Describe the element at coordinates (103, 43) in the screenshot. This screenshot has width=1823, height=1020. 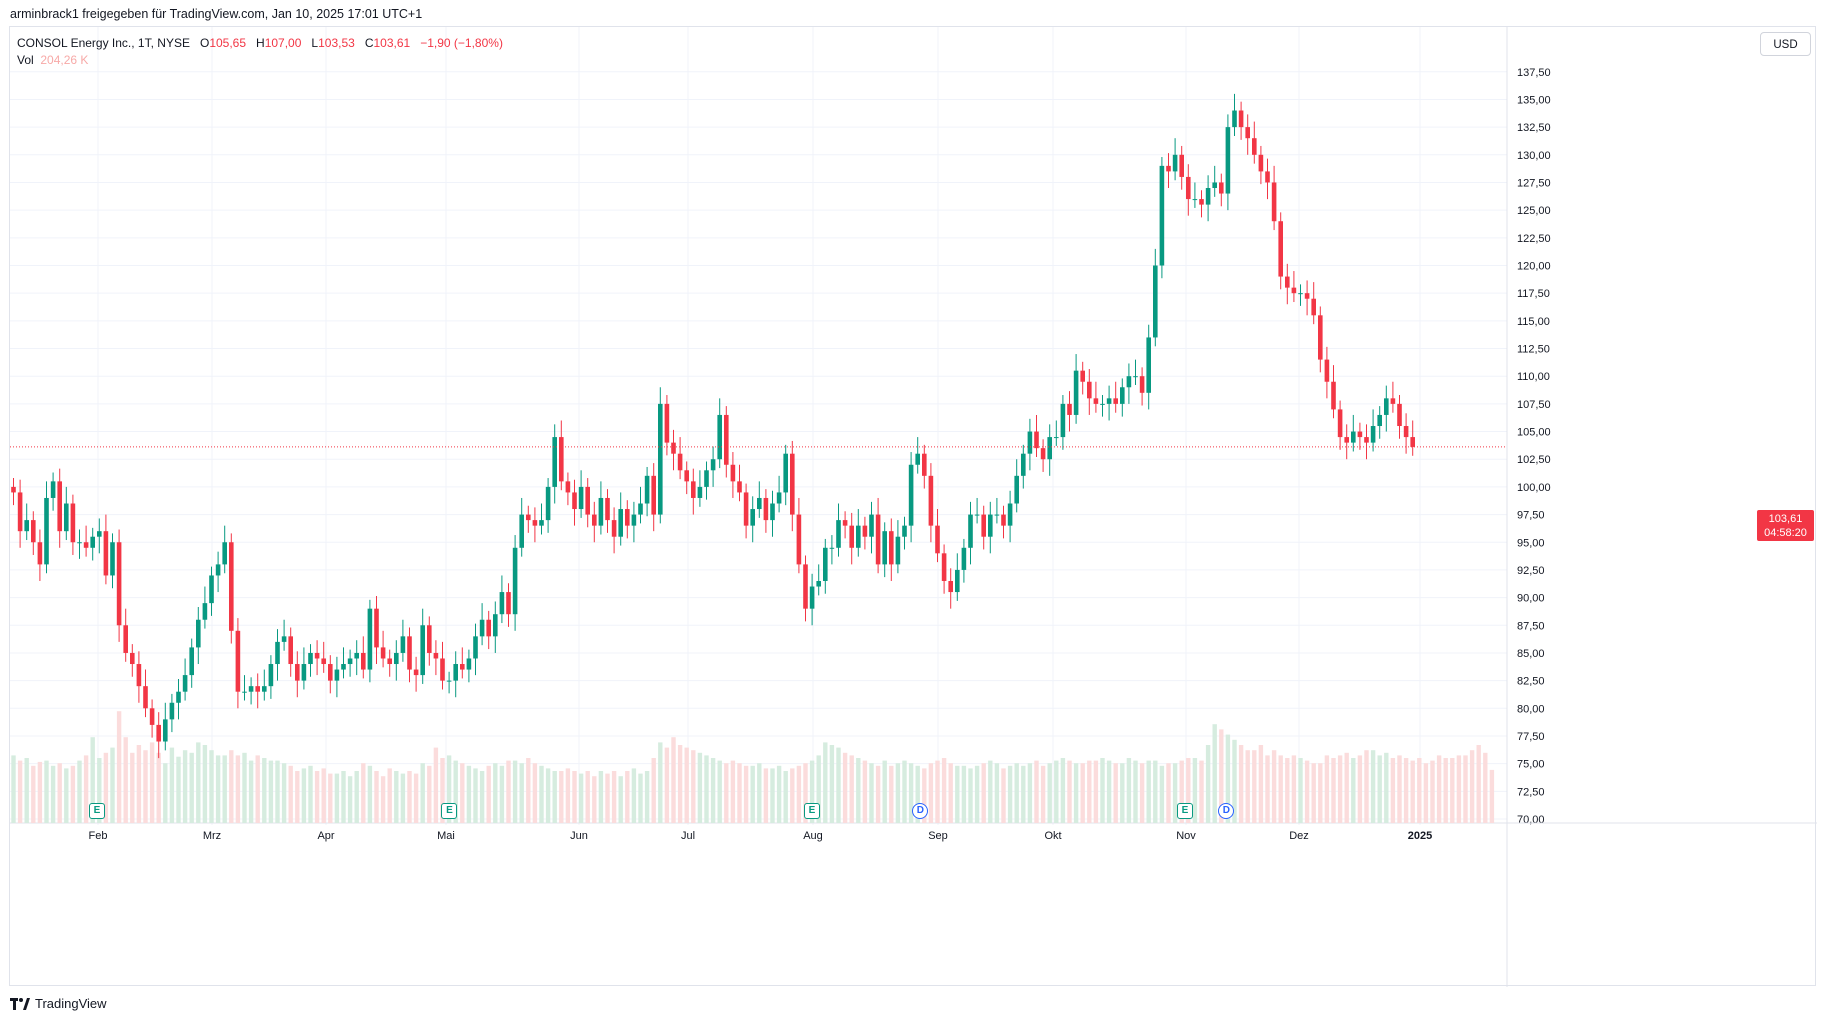
I see `symbol-title: CONSOL Energy Inc., 1T, NYSE` at that location.